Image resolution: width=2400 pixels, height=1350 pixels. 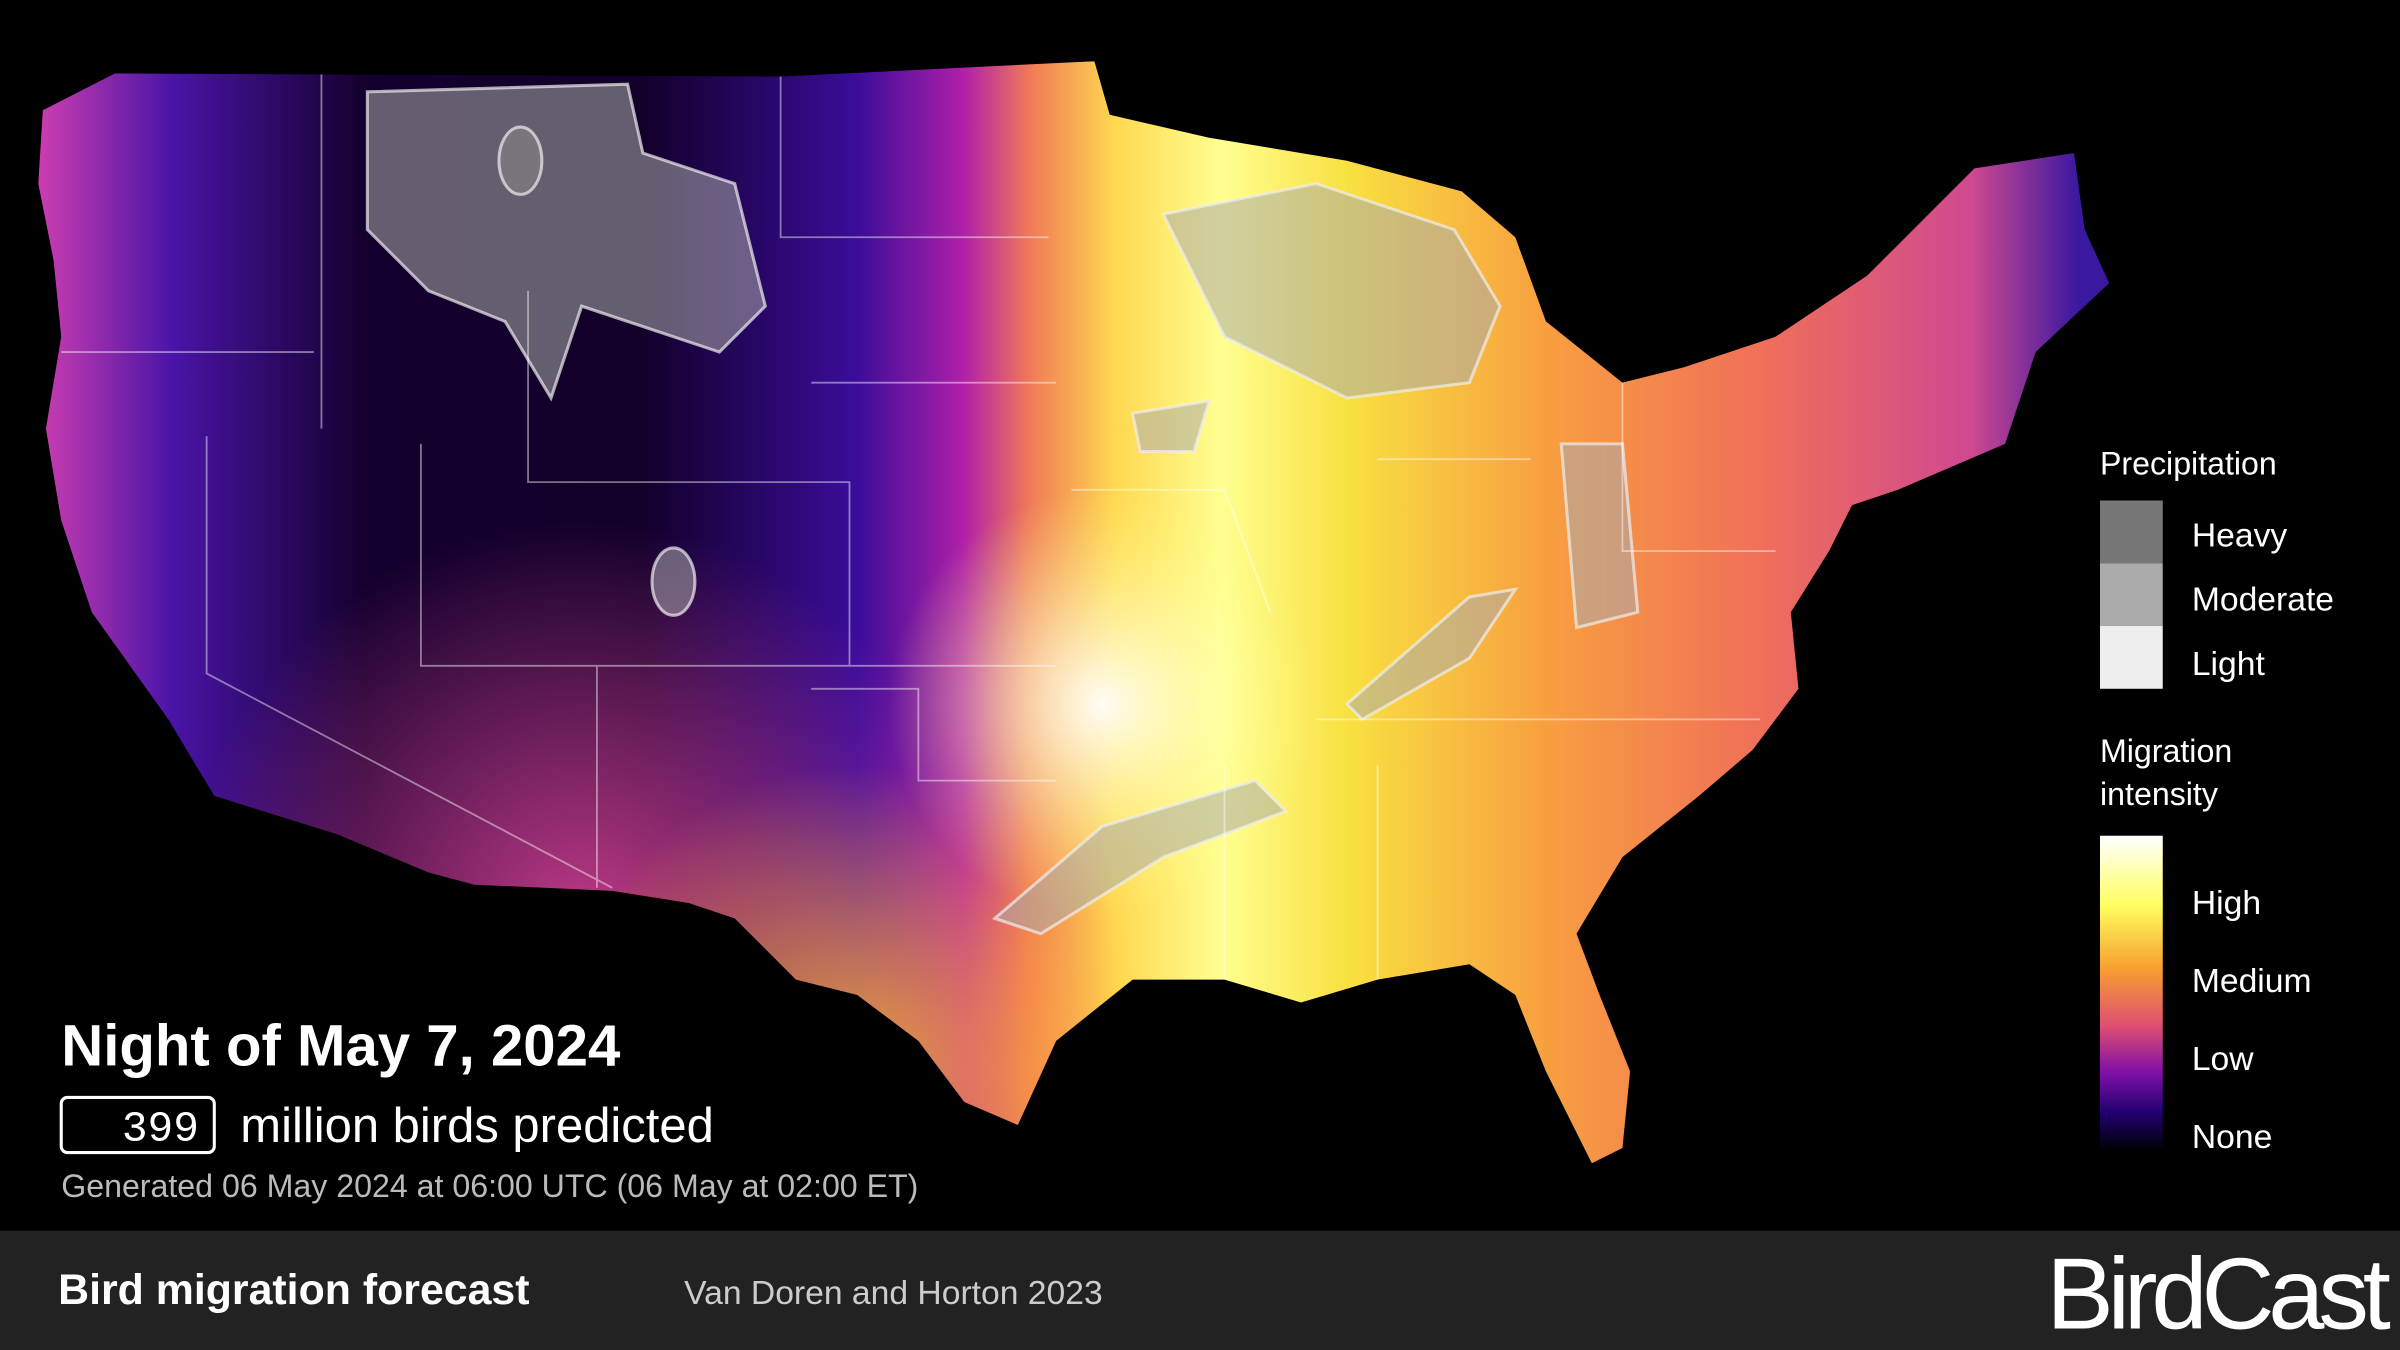 I want to click on legend-label: Low, so click(x=2223, y=1059).